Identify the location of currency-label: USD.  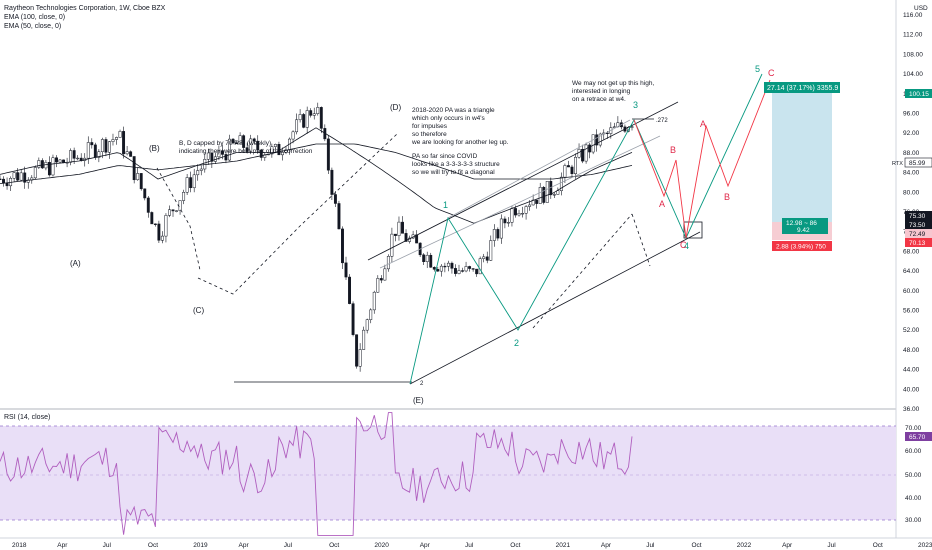
(921, 8).